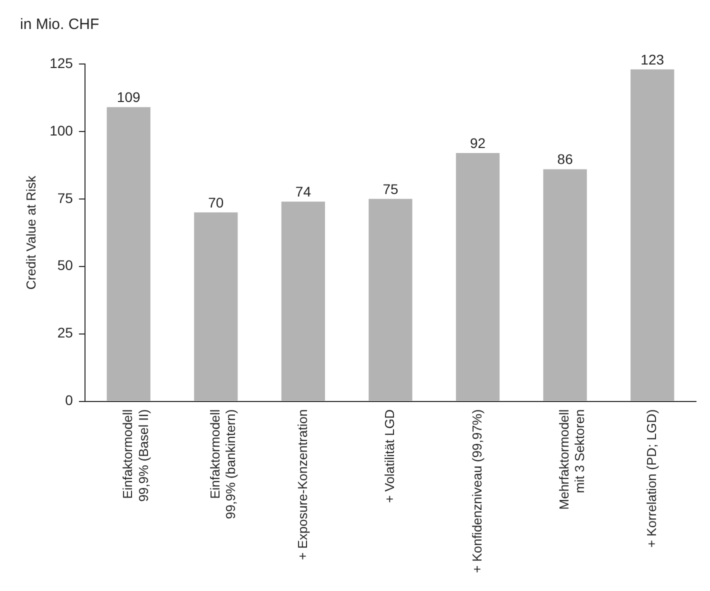 Image resolution: width=710 pixels, height=591 pixels. What do you see at coordinates (390, 456) in the screenshot?
I see `x-tick-label: + Volatilität LGD` at bounding box center [390, 456].